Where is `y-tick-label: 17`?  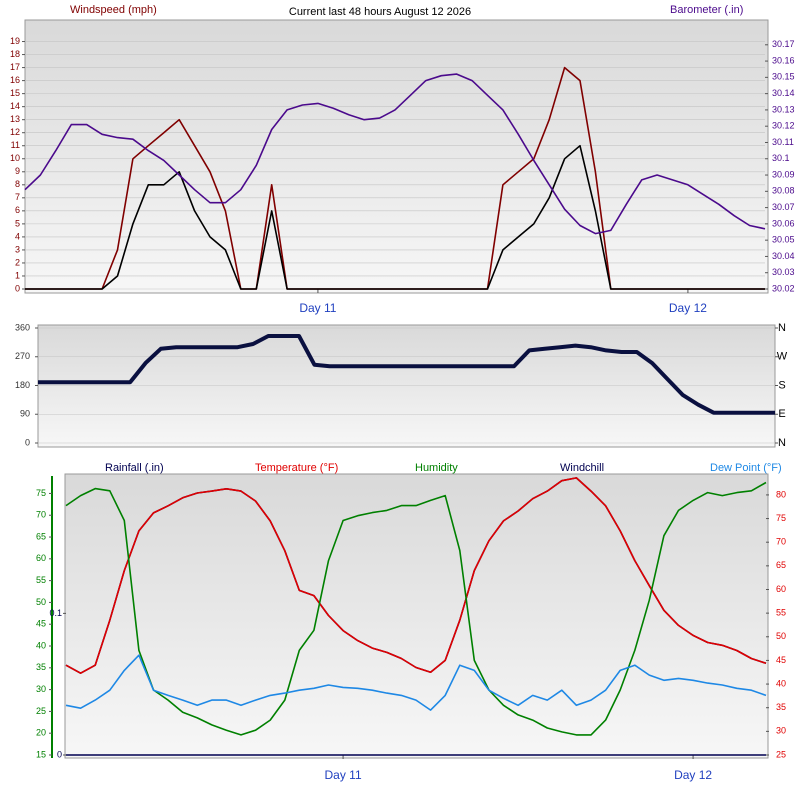
y-tick-label: 17 is located at coordinates (15, 67).